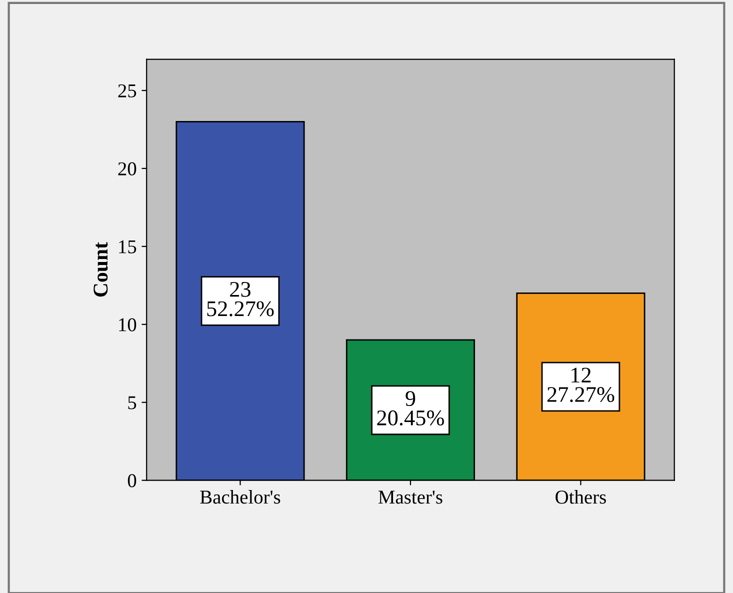  What do you see at coordinates (581, 497) in the screenshot?
I see `x-tick-label: Others` at bounding box center [581, 497].